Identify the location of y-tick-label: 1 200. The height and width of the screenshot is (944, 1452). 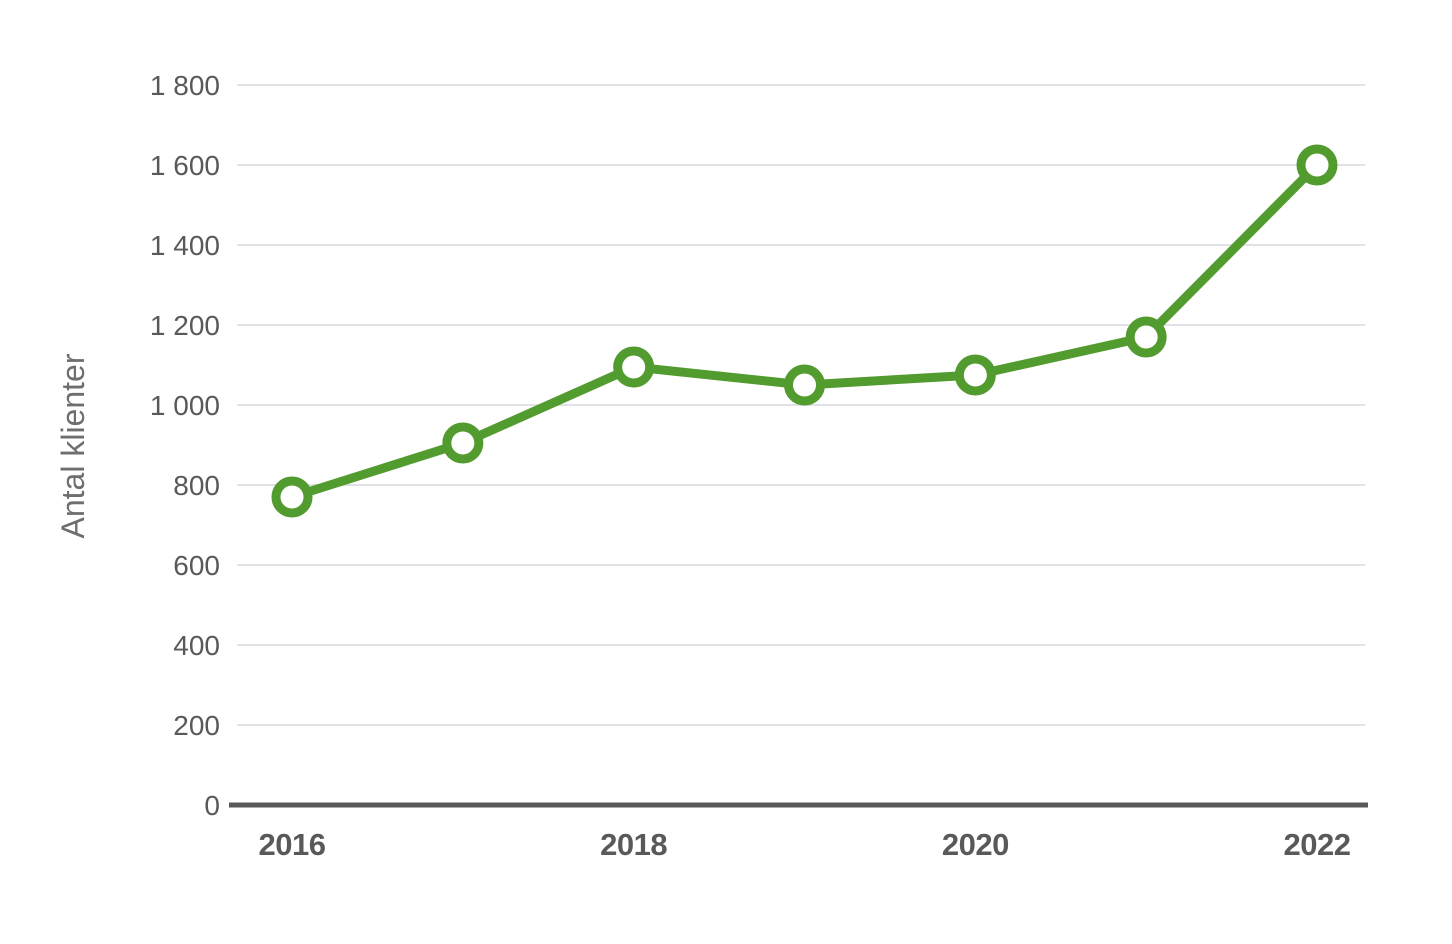
(185, 325).